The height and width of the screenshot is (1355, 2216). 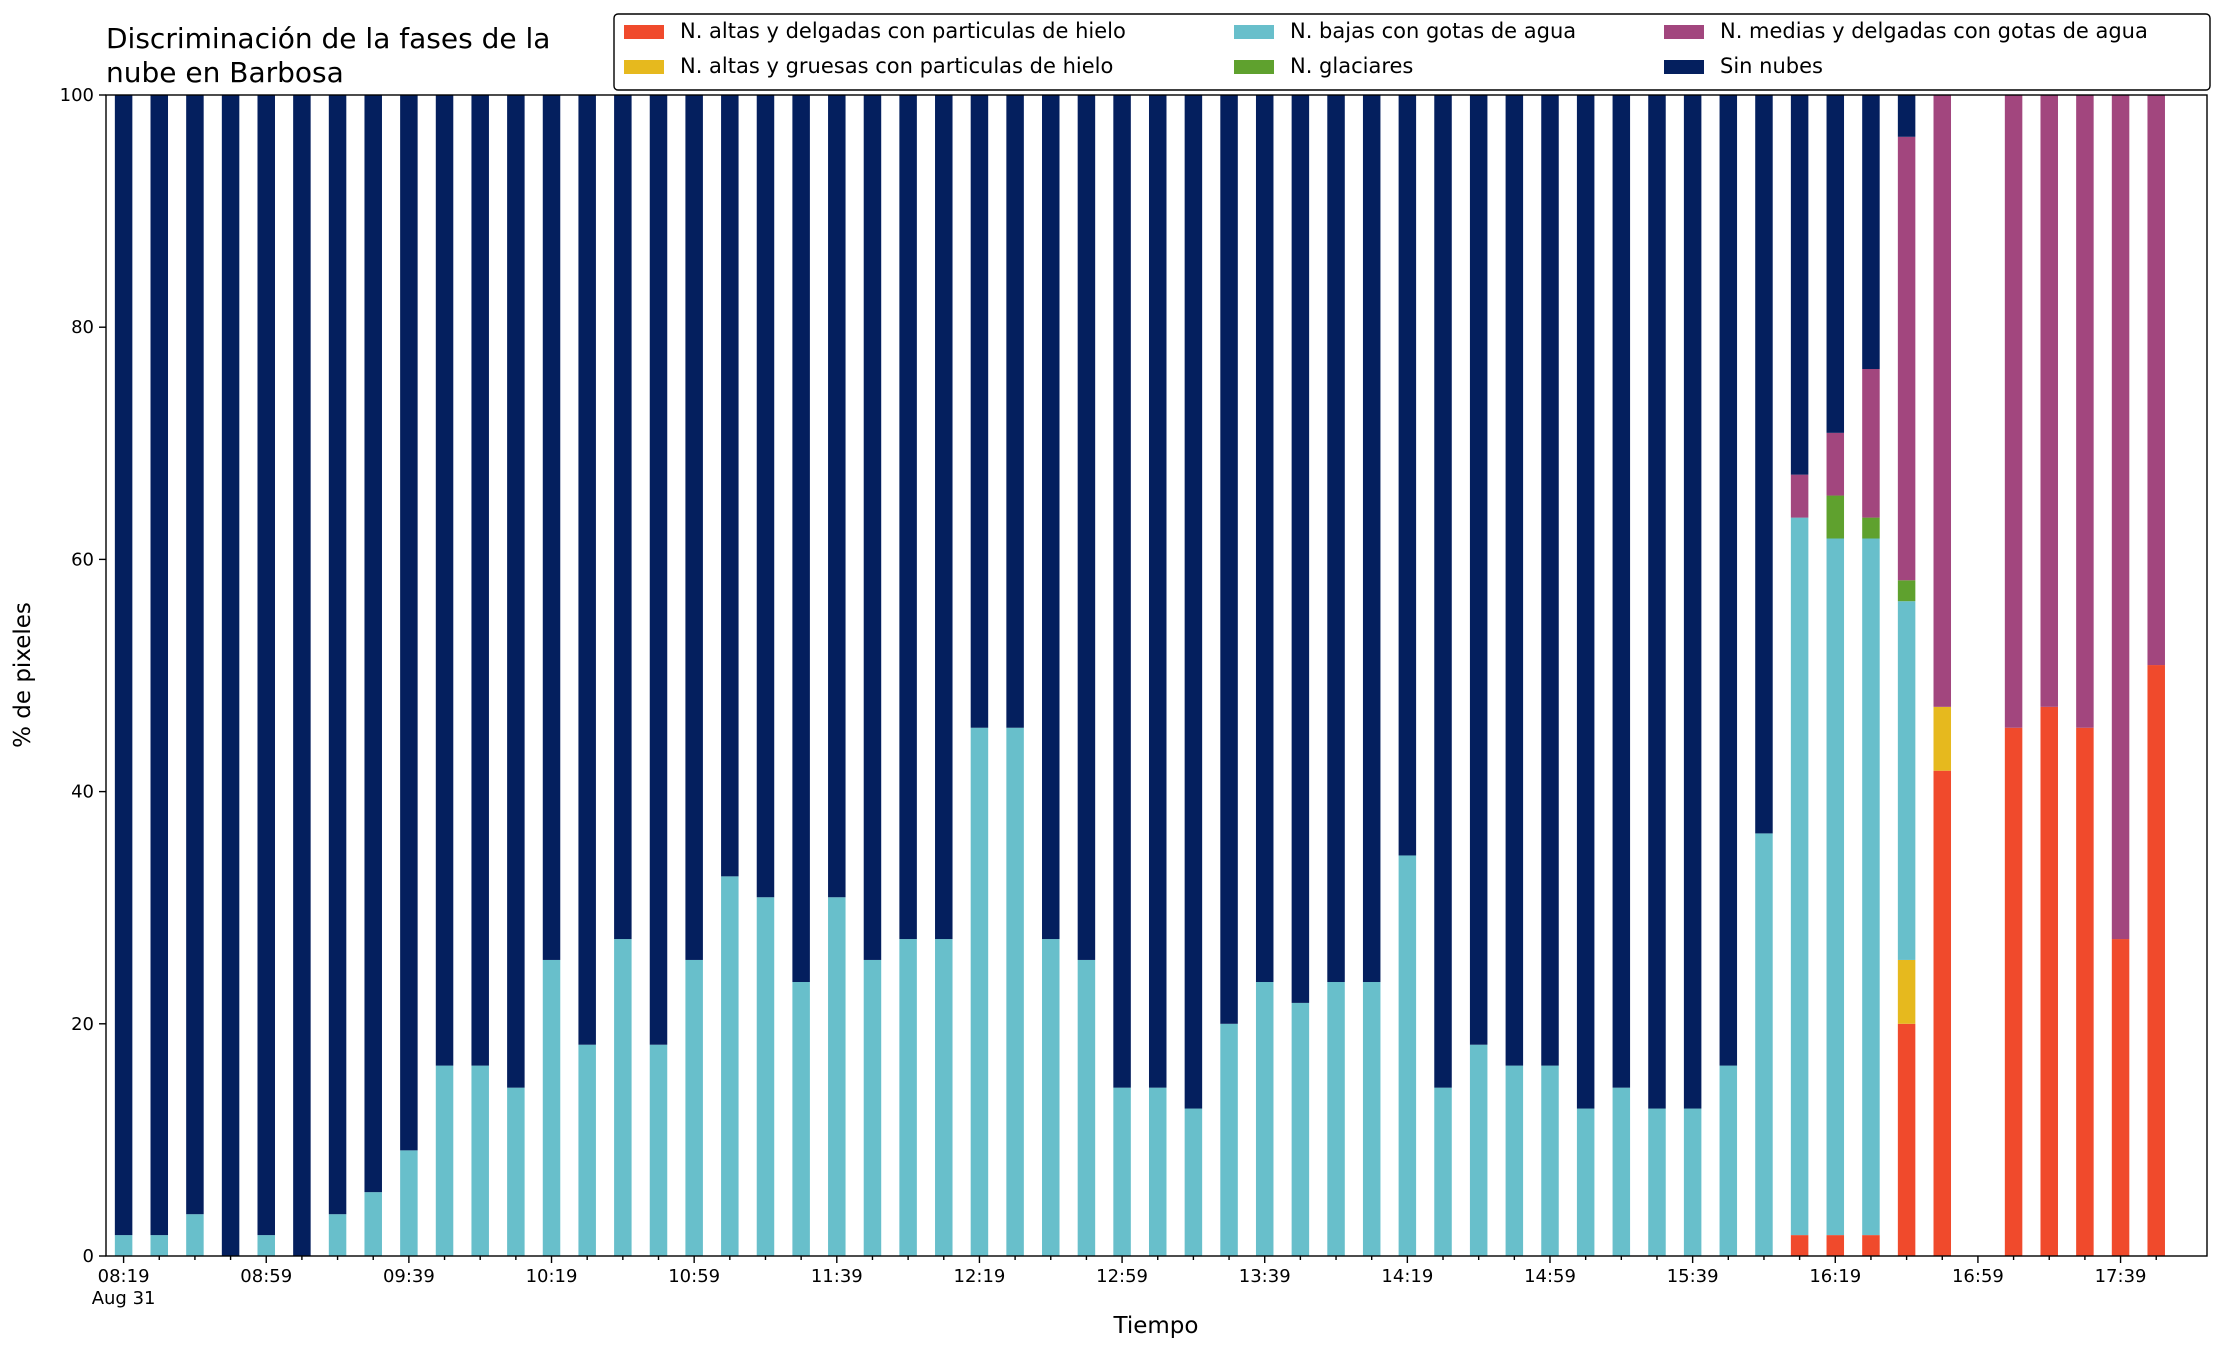 I want to click on legend-label: N. glaciares, so click(x=1351, y=66).